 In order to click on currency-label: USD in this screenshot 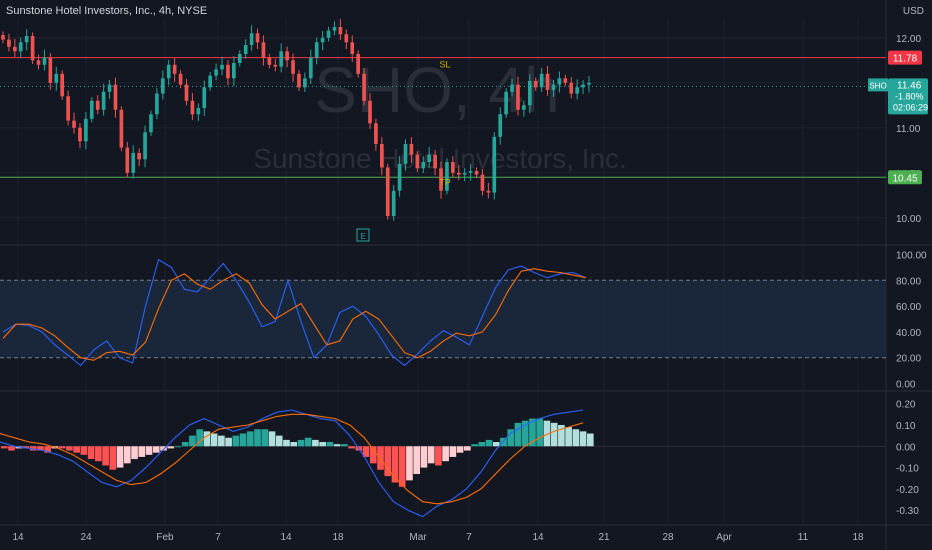, I will do `click(913, 11)`.